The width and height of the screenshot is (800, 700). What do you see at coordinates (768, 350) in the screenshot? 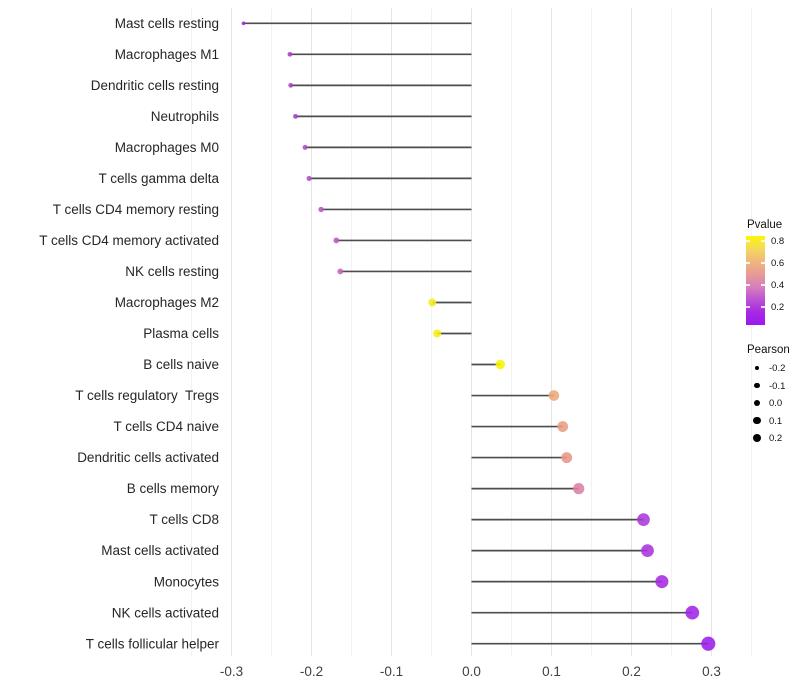
I see `pearson-legend-title: Pearson` at bounding box center [768, 350].